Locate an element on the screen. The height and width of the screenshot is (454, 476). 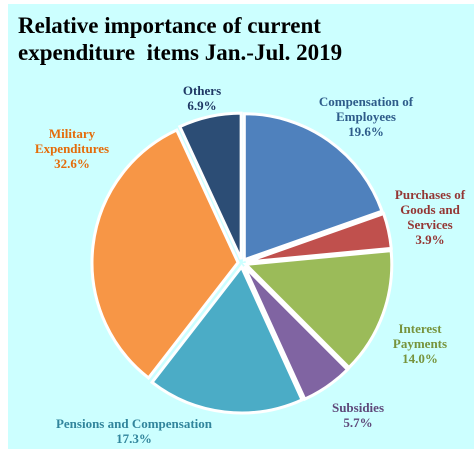
chart-title-line: Relative importance of current is located at coordinates (169, 25).